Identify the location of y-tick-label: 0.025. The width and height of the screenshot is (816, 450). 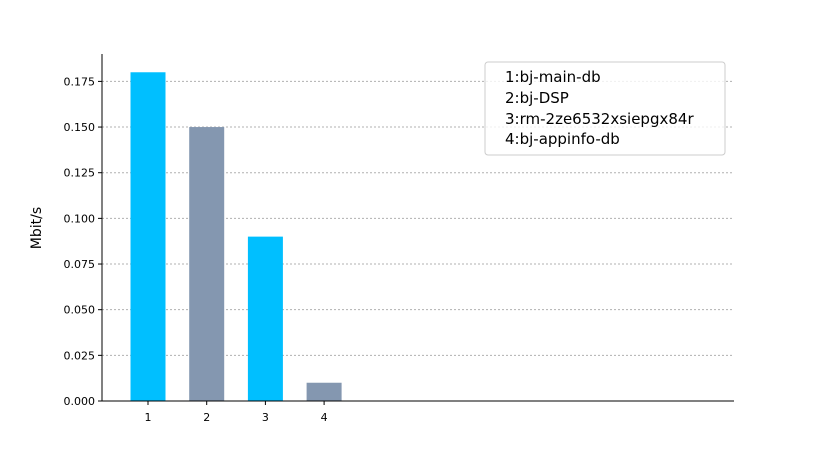
(80, 355).